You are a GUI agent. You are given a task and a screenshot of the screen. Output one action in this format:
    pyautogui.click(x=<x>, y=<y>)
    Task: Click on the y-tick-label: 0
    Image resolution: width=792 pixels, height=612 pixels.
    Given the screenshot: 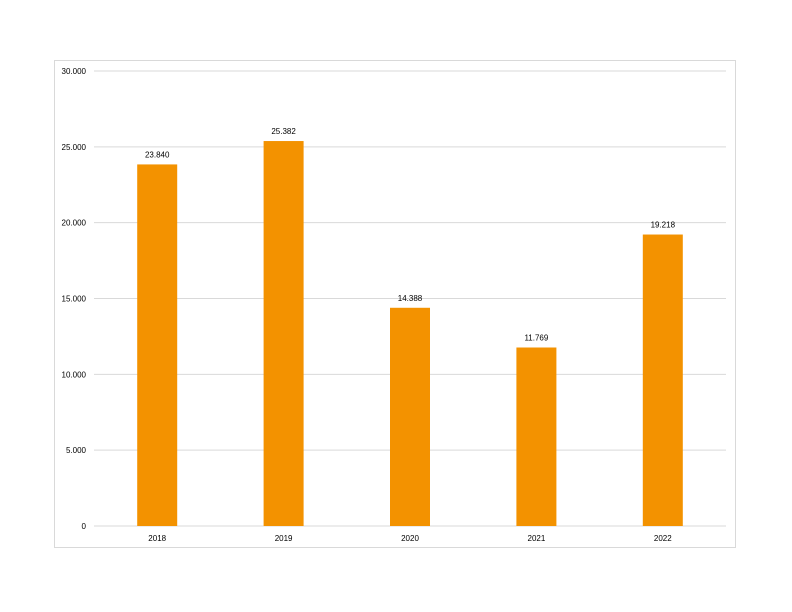 What is the action you would take?
    pyautogui.click(x=84, y=526)
    